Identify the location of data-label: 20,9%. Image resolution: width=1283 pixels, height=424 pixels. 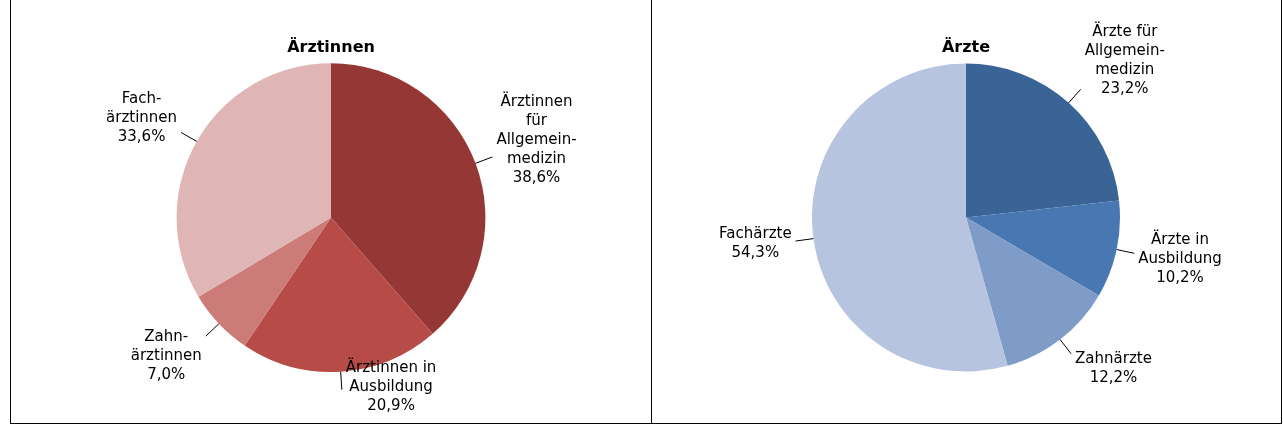
(391, 405).